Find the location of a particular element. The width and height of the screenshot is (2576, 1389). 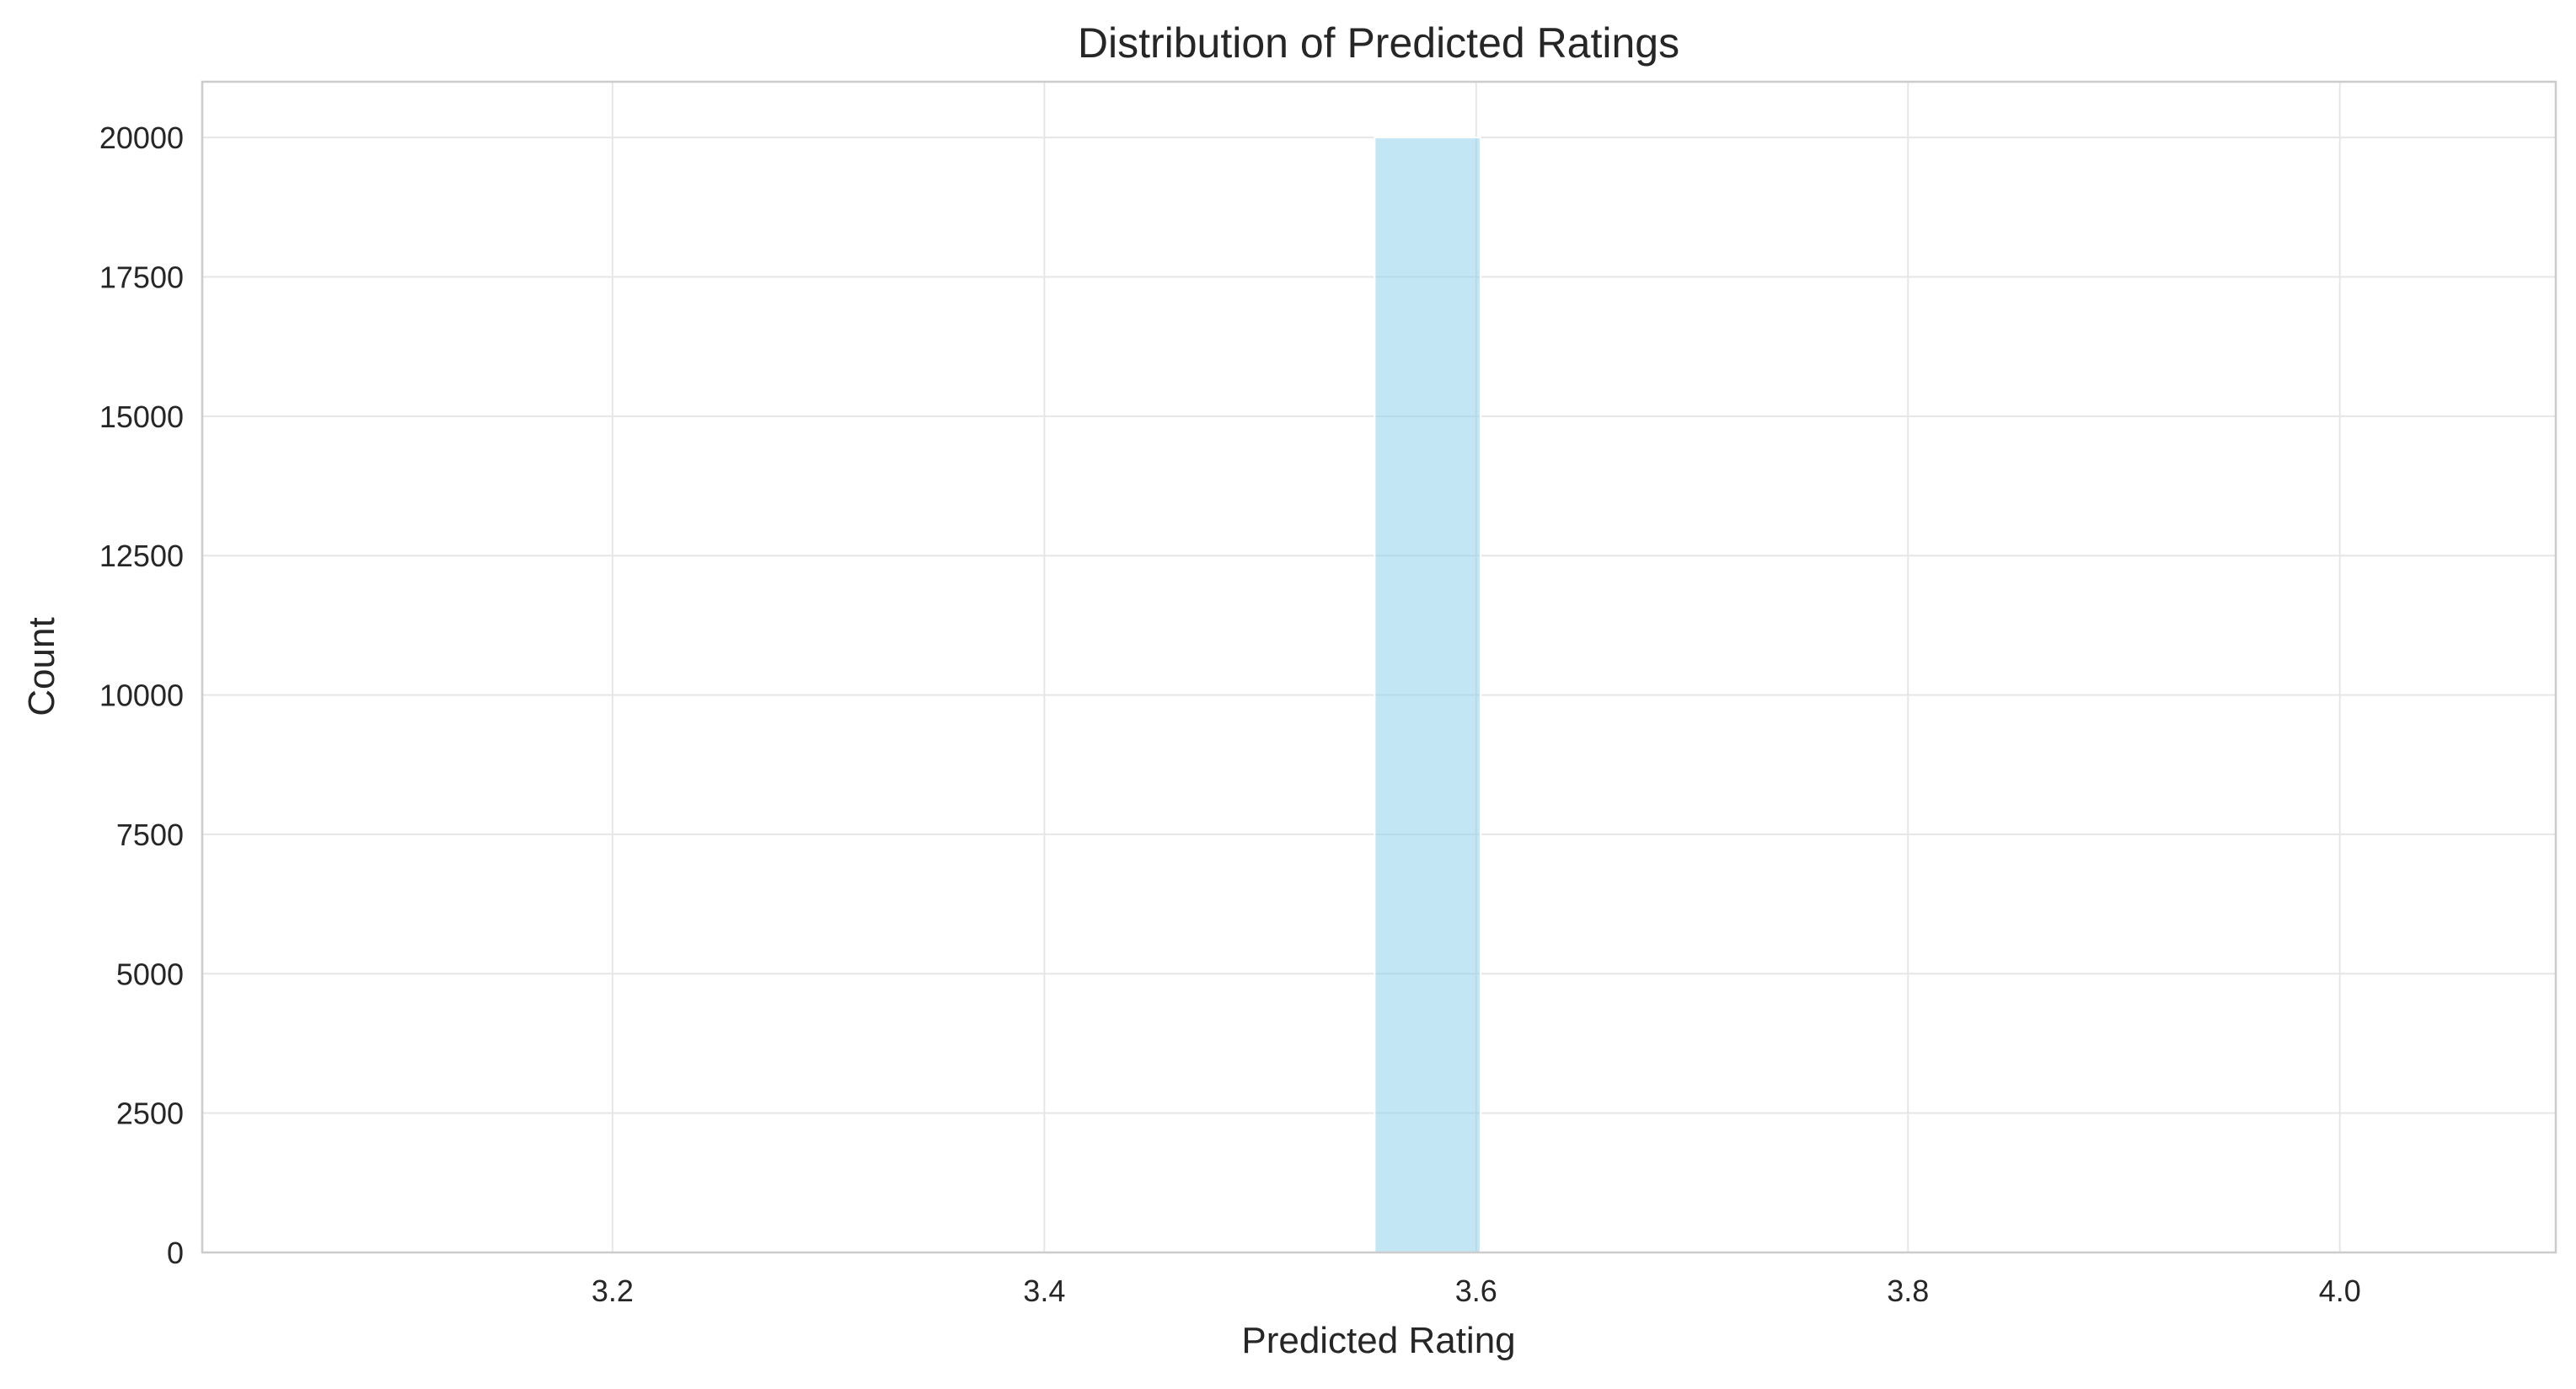

x-tick-label: 3.6 is located at coordinates (1476, 1291).